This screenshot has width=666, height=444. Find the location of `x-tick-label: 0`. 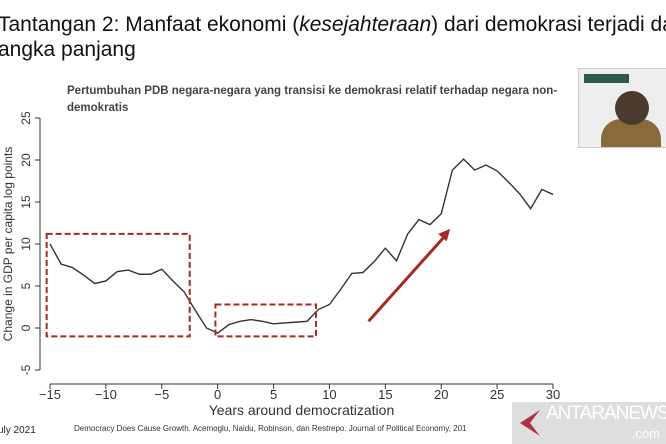

x-tick-label: 0 is located at coordinates (217, 394).